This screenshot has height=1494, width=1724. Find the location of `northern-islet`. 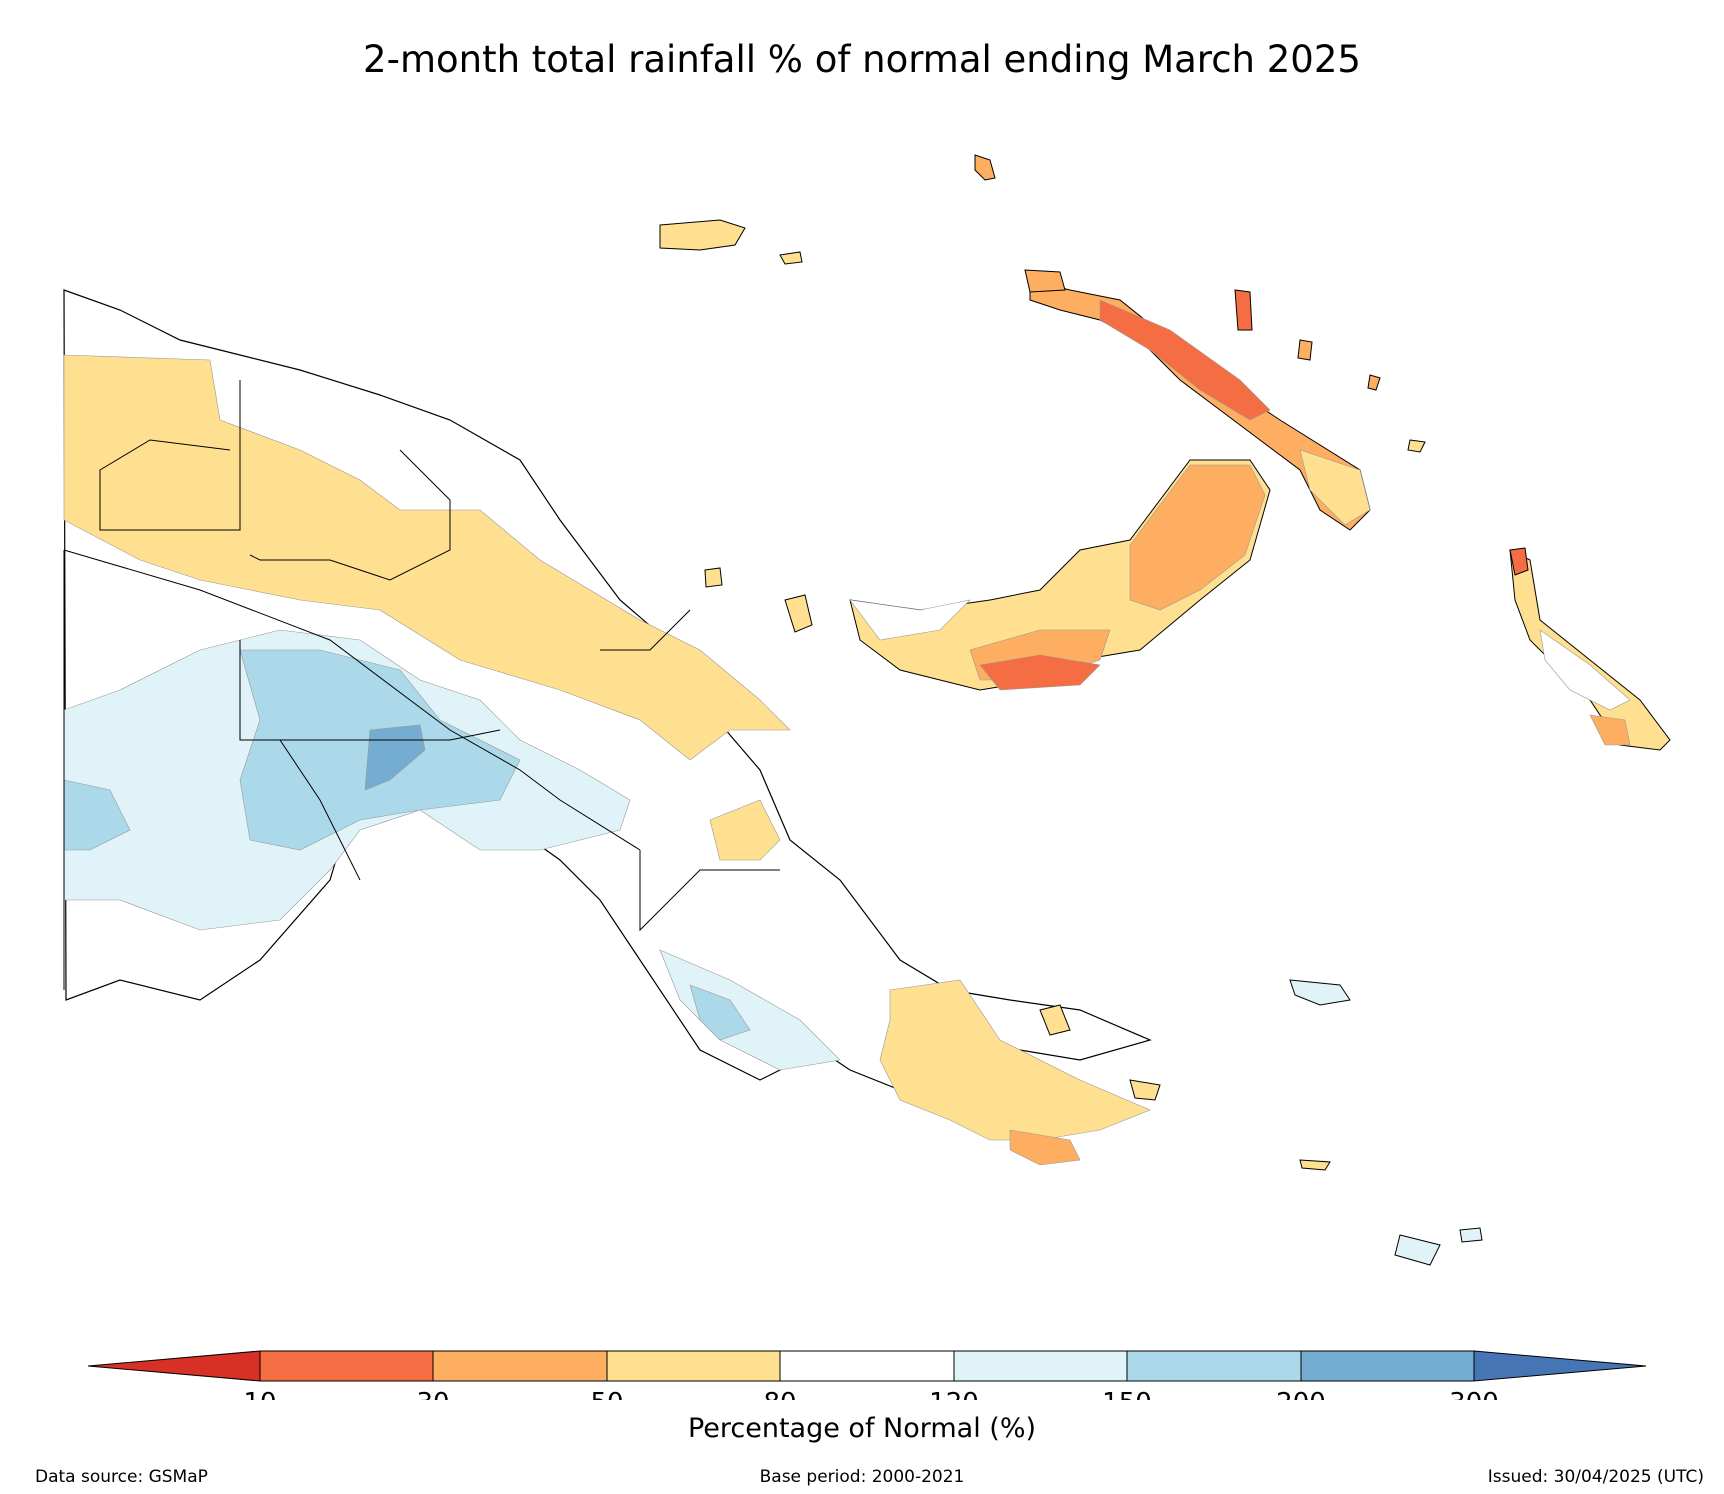

northern-islet is located at coordinates (985, 167).